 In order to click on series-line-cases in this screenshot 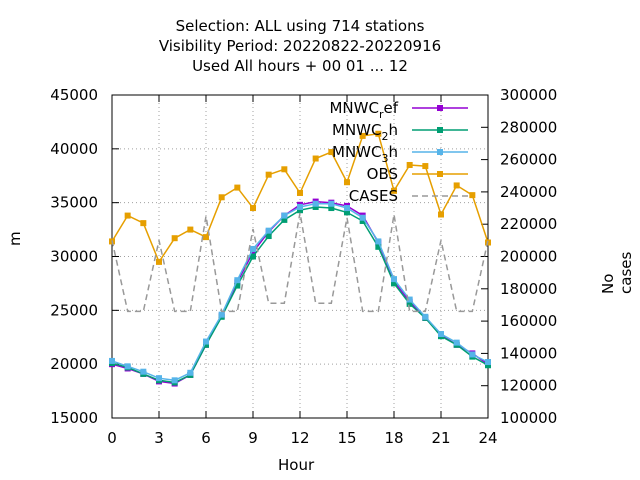, I will do `click(300, 262)`.